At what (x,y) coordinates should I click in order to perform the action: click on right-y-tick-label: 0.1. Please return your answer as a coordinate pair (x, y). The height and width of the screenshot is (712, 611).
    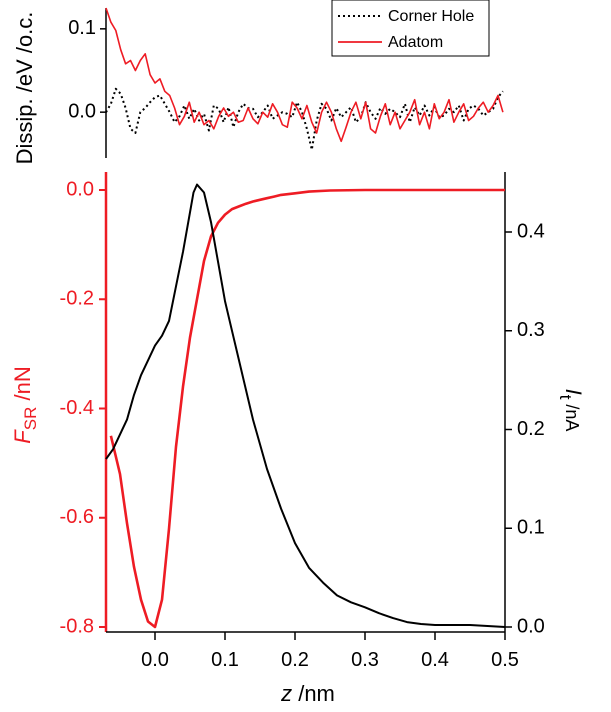
    Looking at the image, I should click on (531, 528).